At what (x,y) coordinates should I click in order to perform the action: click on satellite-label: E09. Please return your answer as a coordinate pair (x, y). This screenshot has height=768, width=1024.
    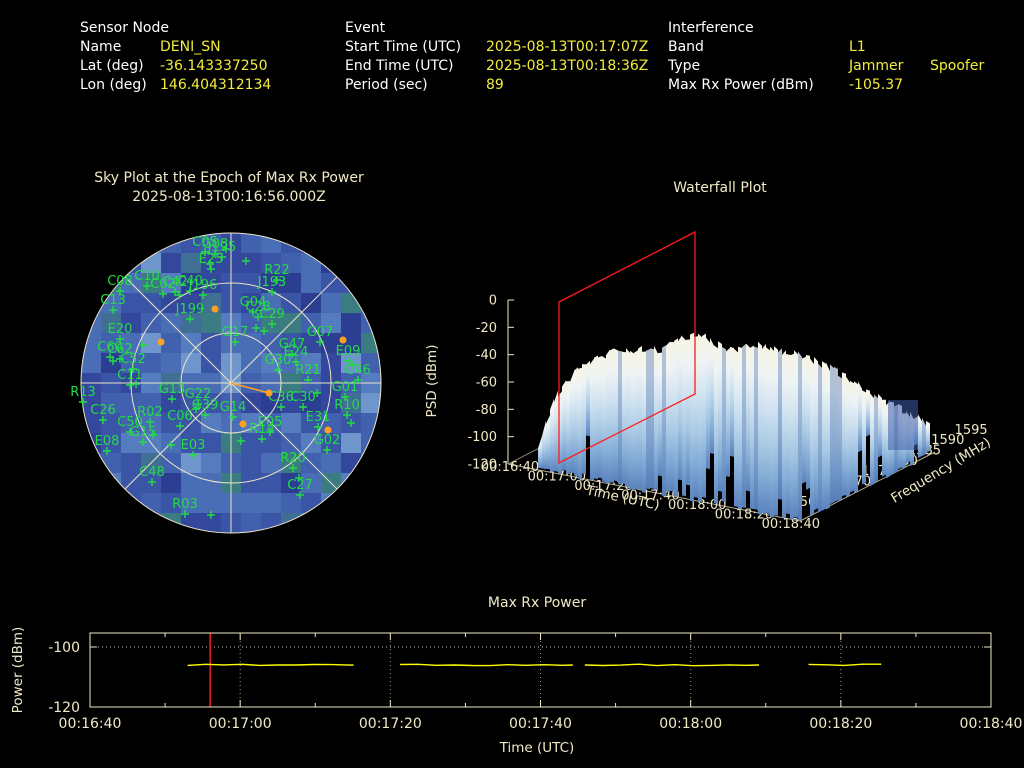
    Looking at the image, I should click on (348, 351).